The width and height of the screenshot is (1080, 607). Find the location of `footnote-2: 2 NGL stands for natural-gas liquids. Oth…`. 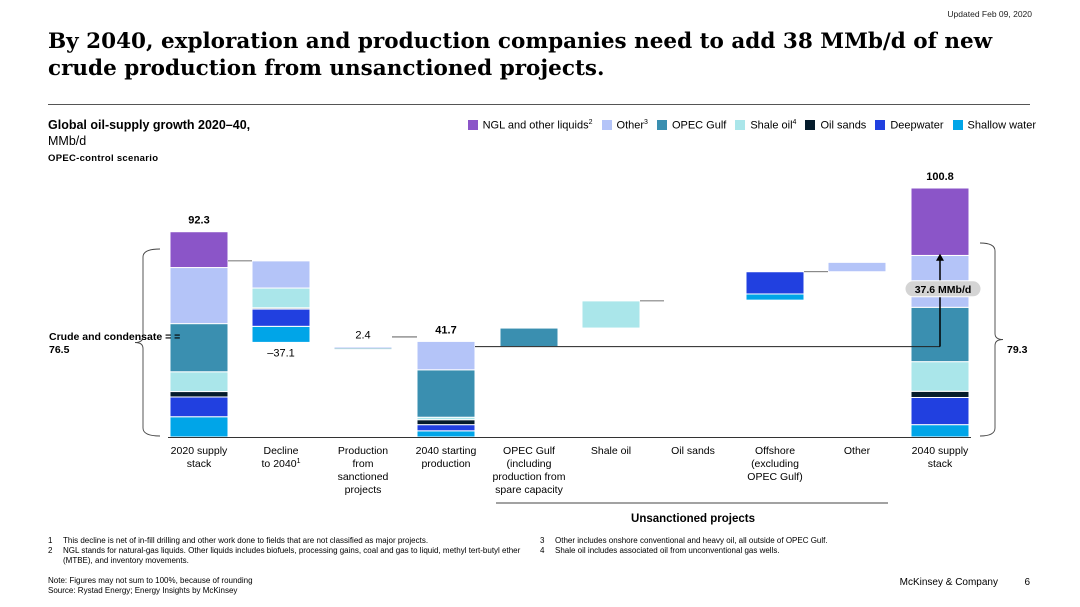

footnote-2: 2 NGL stands for natural-gas liquids. Oth… is located at coordinates (284, 555).